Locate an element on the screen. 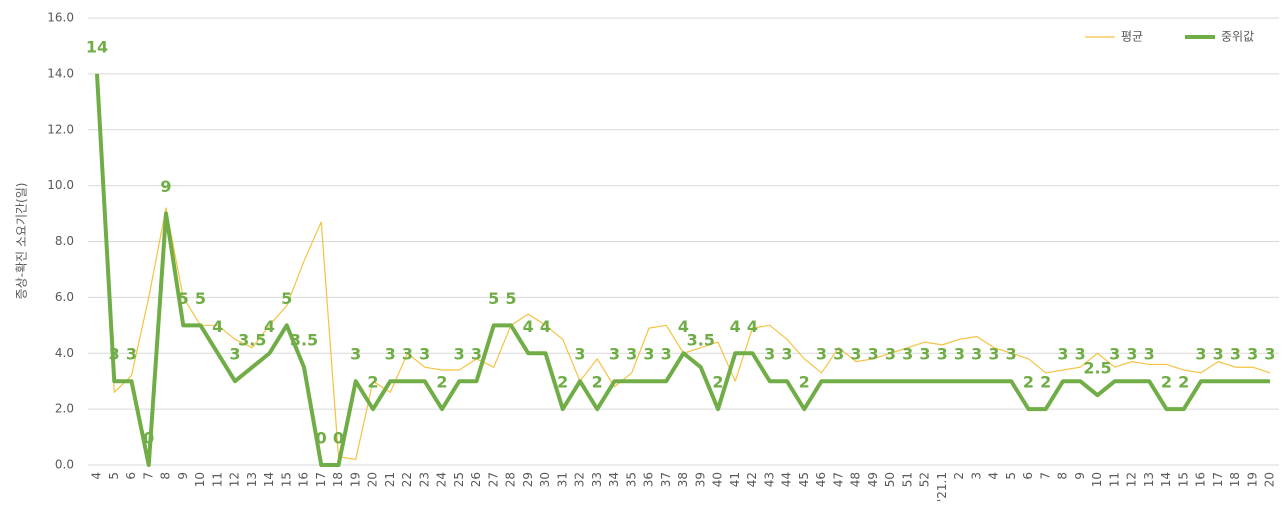 The height and width of the screenshot is (514, 1282). x-tick-label: 32 is located at coordinates (580, 479).